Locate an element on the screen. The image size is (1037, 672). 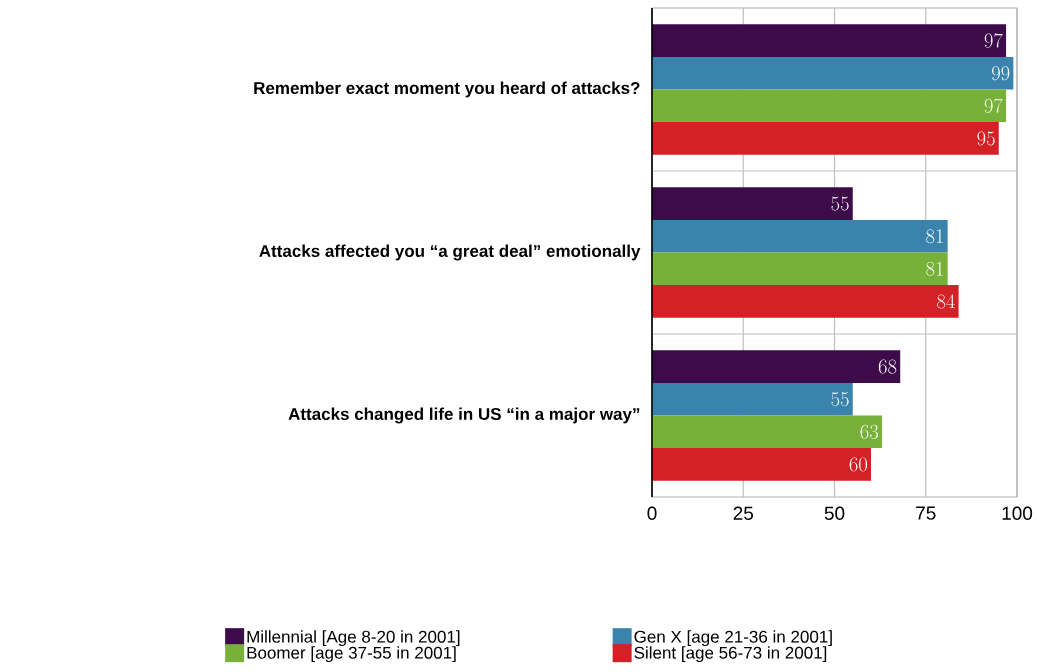
y-tick-label: Attacks changed life in US “in a major way” is located at coordinates (464, 415).